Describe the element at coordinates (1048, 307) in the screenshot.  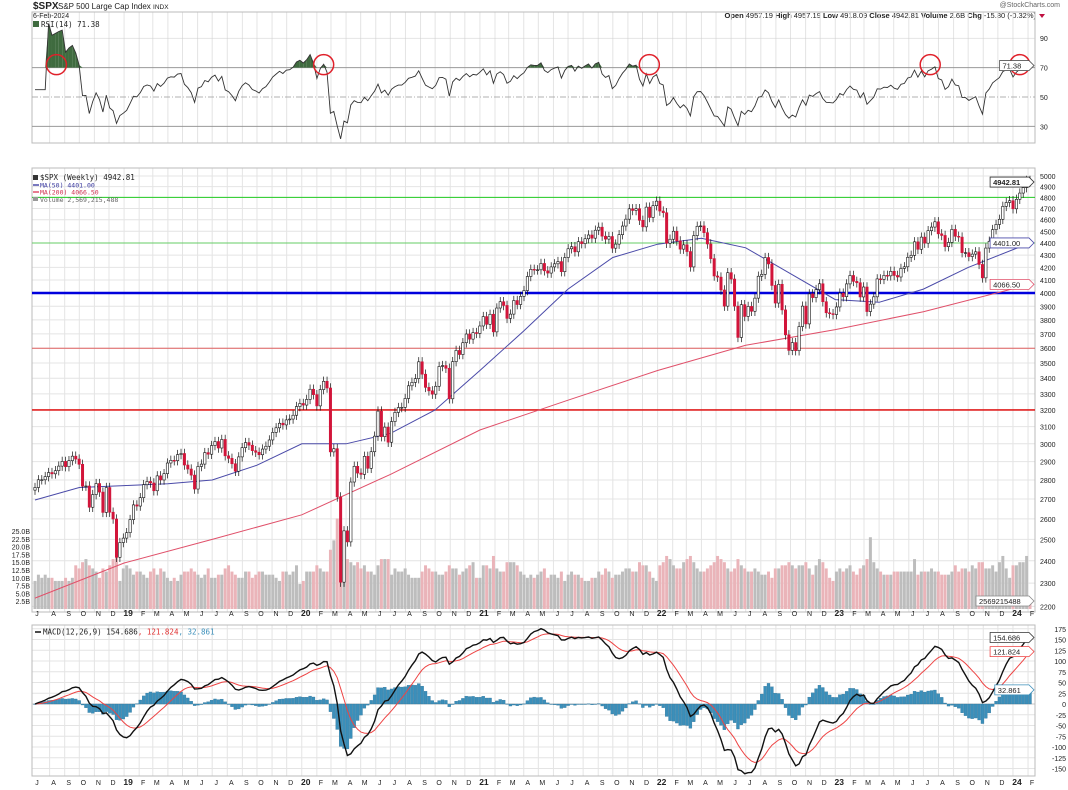
I see `price-tick-label: 3900` at that location.